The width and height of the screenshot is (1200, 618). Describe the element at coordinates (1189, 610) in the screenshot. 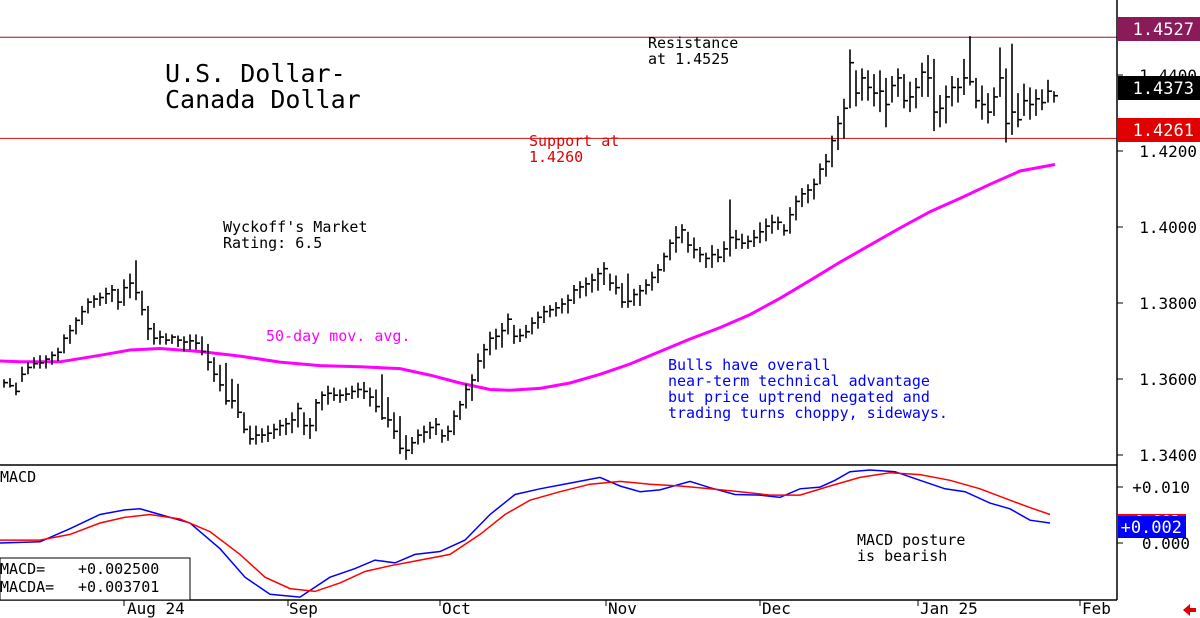

I see `left-arrow-icon` at that location.